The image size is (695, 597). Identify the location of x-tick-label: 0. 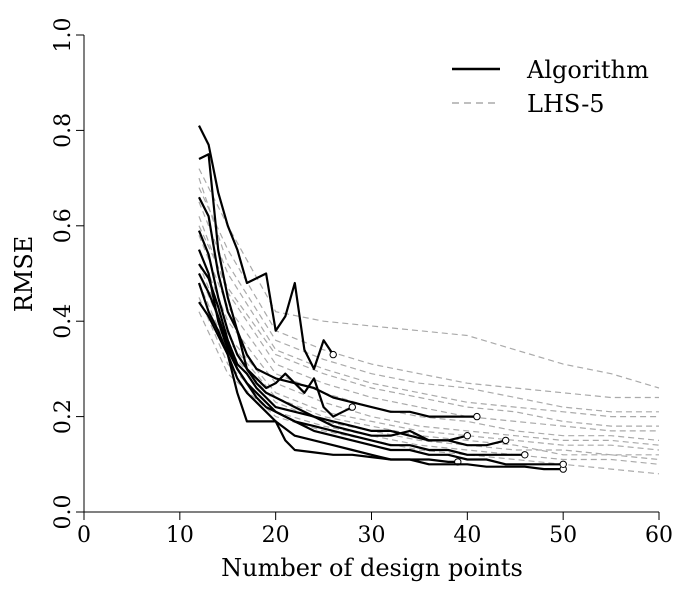
(84, 535).